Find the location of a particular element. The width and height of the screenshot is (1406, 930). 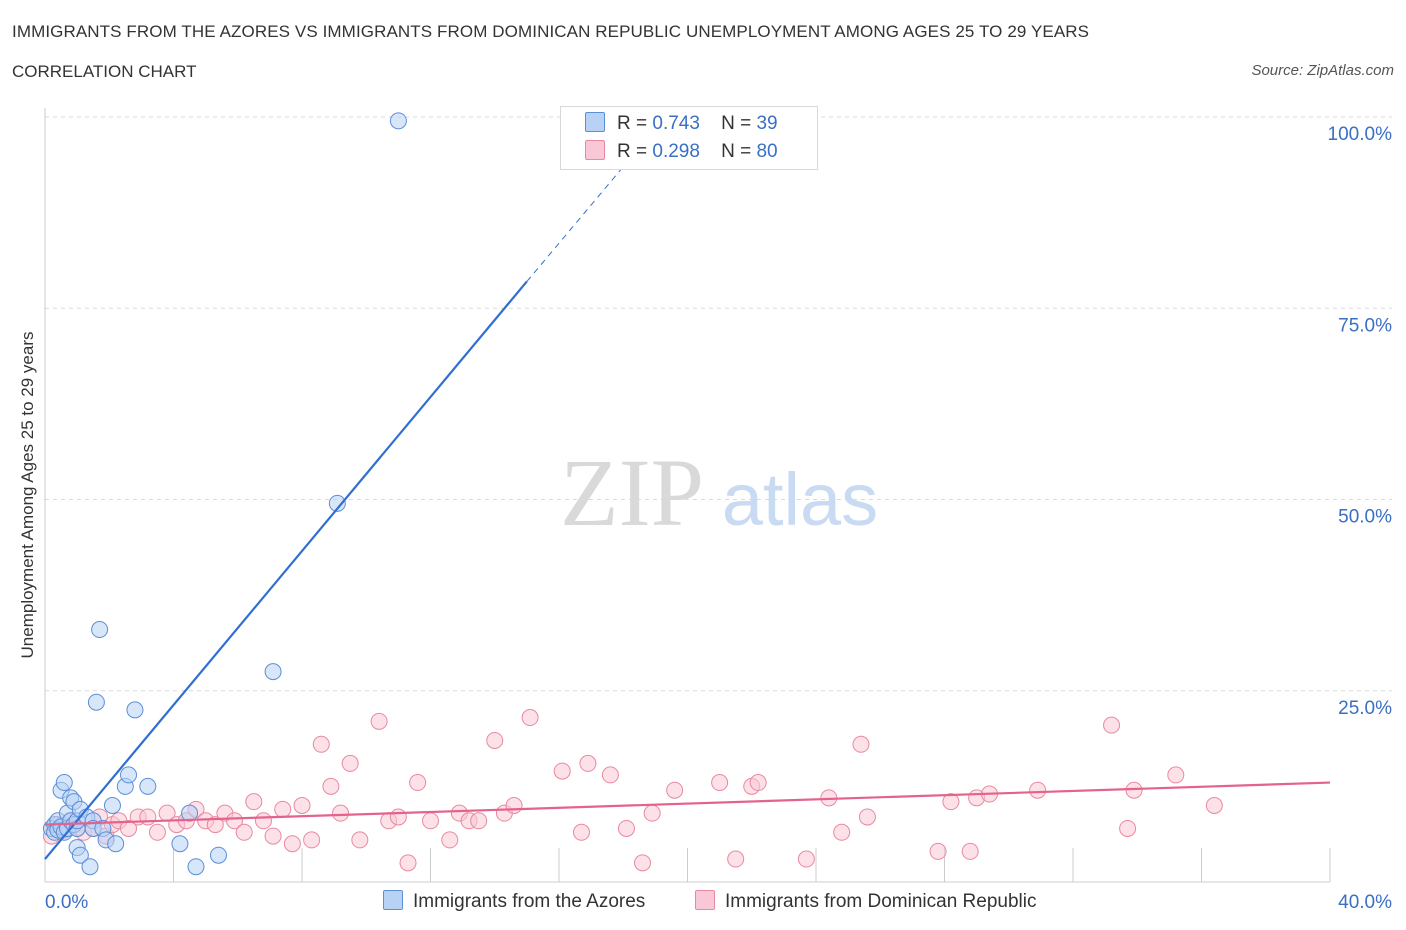

y-tick-label: 100.0% is located at coordinates (1360, 134).